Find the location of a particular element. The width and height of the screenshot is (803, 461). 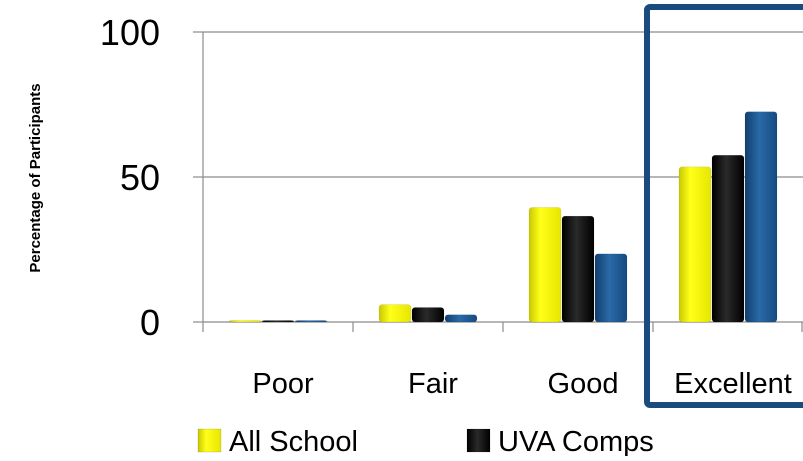

legend-label: UVA Comps is located at coordinates (576, 441).